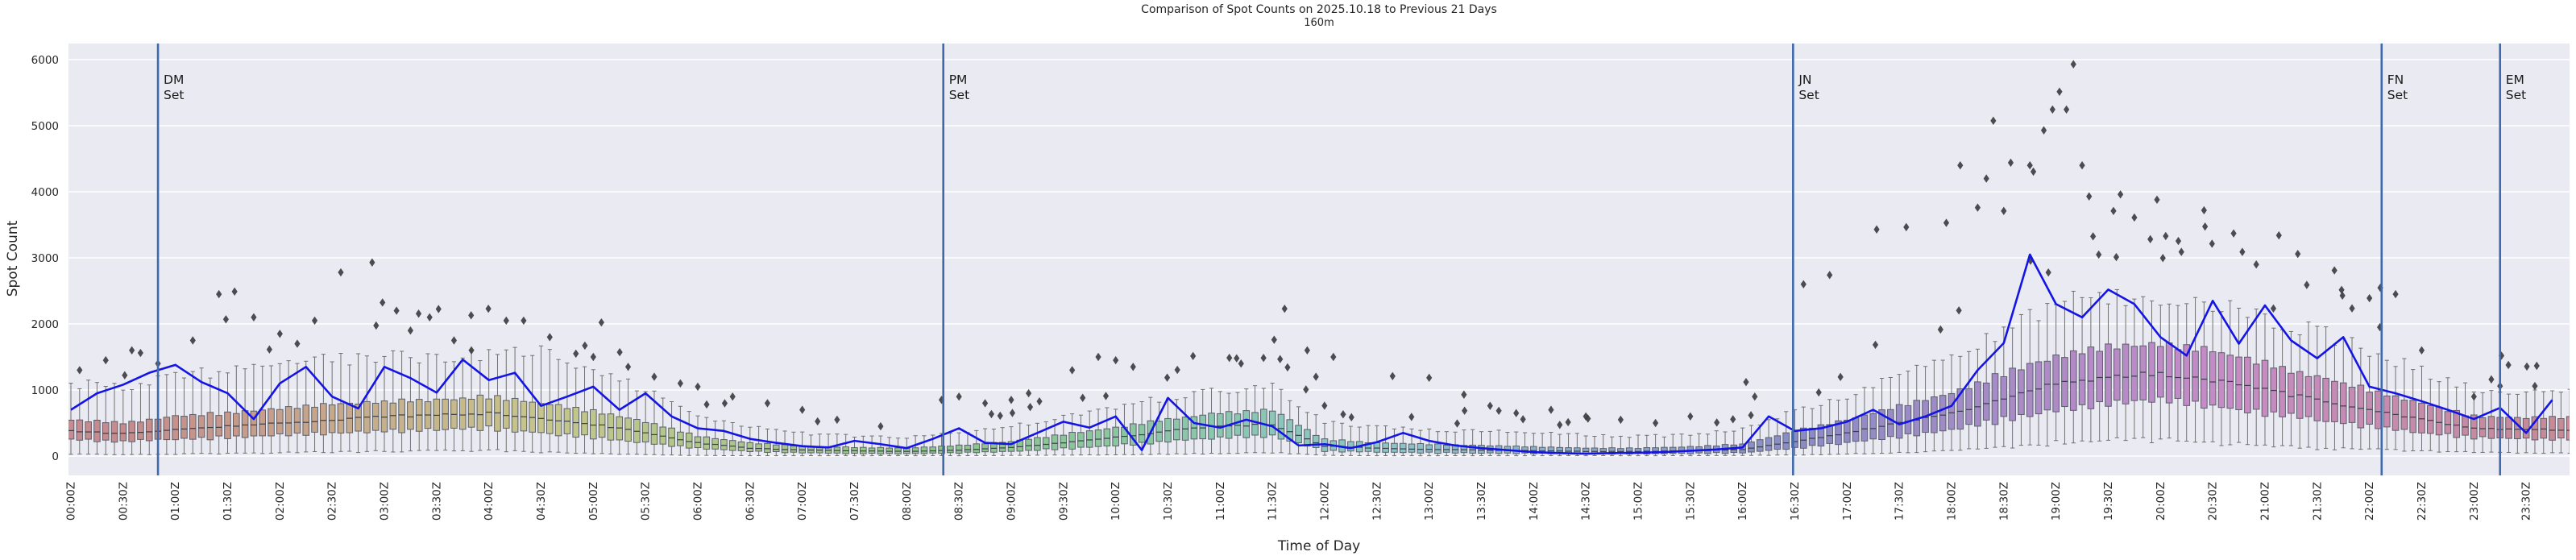  I want to click on x-tick-label: 08:30Z, so click(959, 501).